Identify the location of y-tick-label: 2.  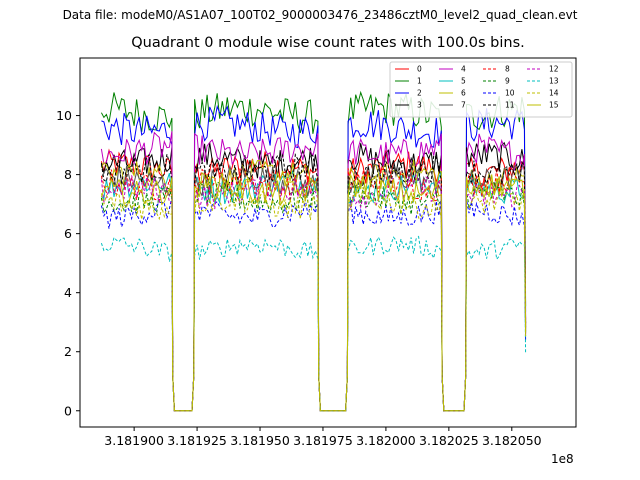
(68, 351).